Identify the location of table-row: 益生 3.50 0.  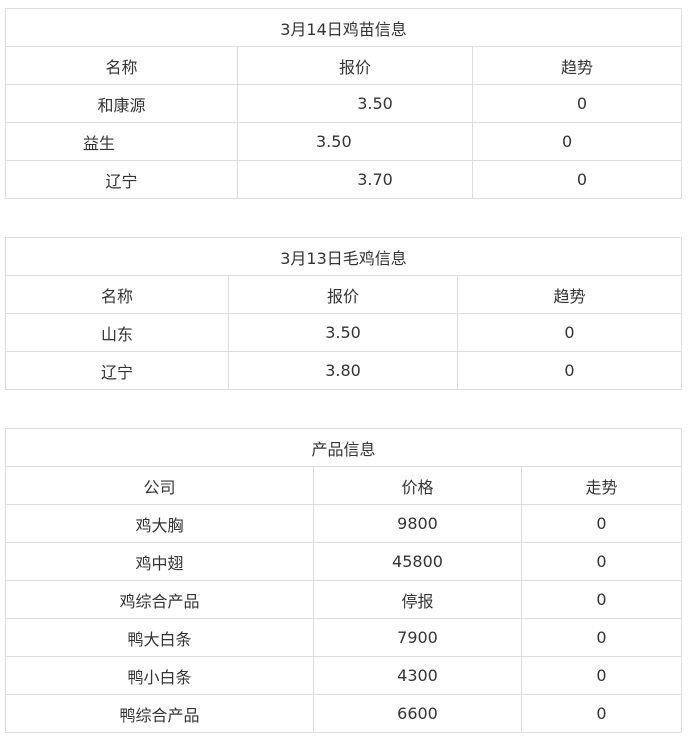
(343, 141).